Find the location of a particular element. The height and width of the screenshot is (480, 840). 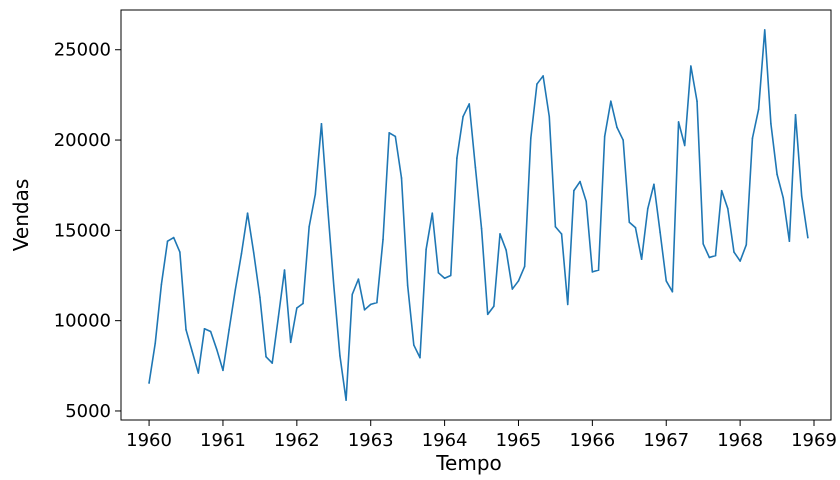

x-tick-label: 1964 is located at coordinates (445, 440).